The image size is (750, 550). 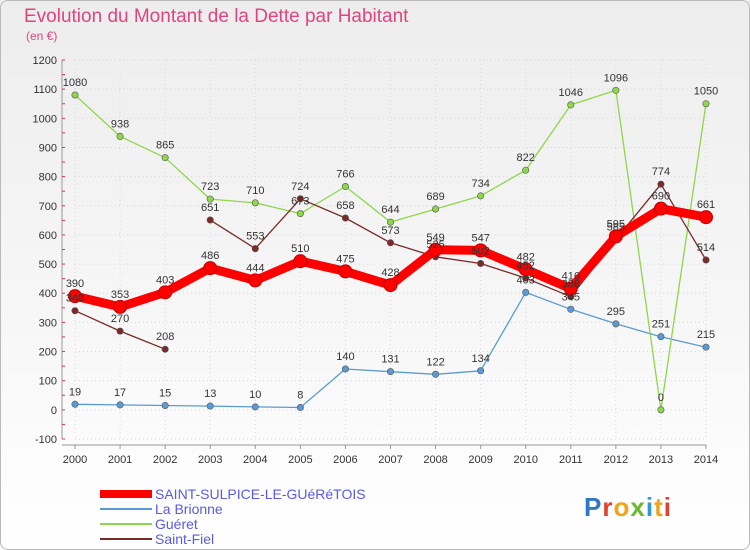 I want to click on data-label: 585, so click(x=616, y=227).